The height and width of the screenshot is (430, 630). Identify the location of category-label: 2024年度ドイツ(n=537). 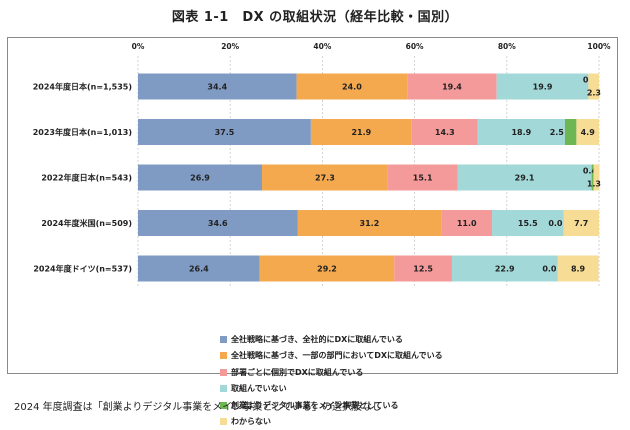
(82, 269).